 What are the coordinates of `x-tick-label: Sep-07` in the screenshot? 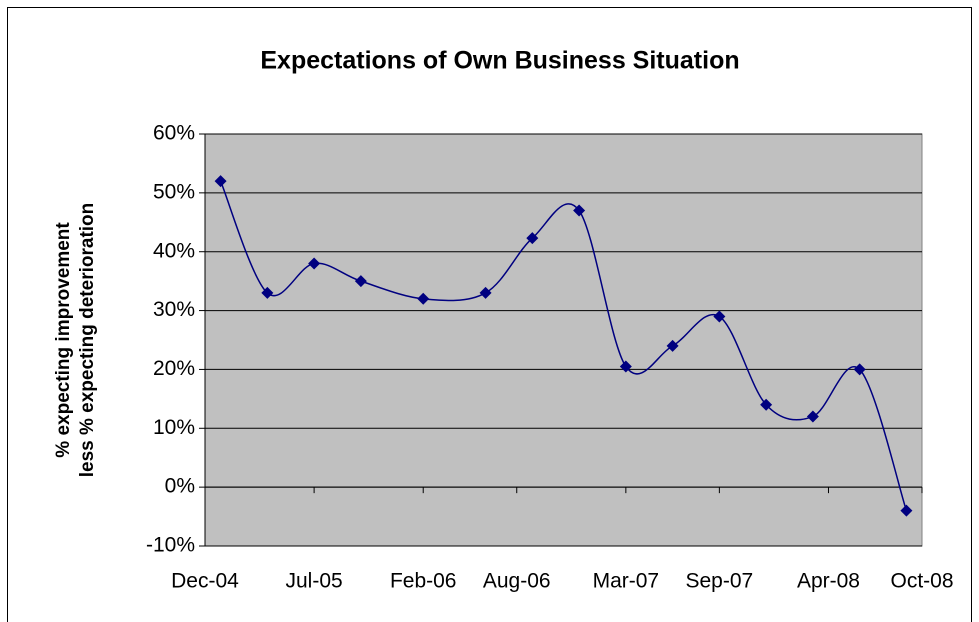 It's located at (720, 581).